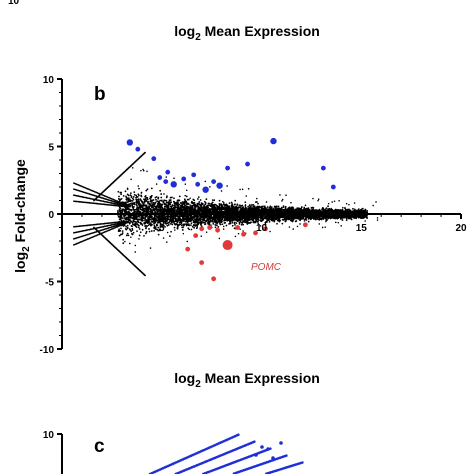 The image size is (474, 474). Describe the element at coordinates (231, 165) in the screenshot. I see `panel-b-series-up` at that location.